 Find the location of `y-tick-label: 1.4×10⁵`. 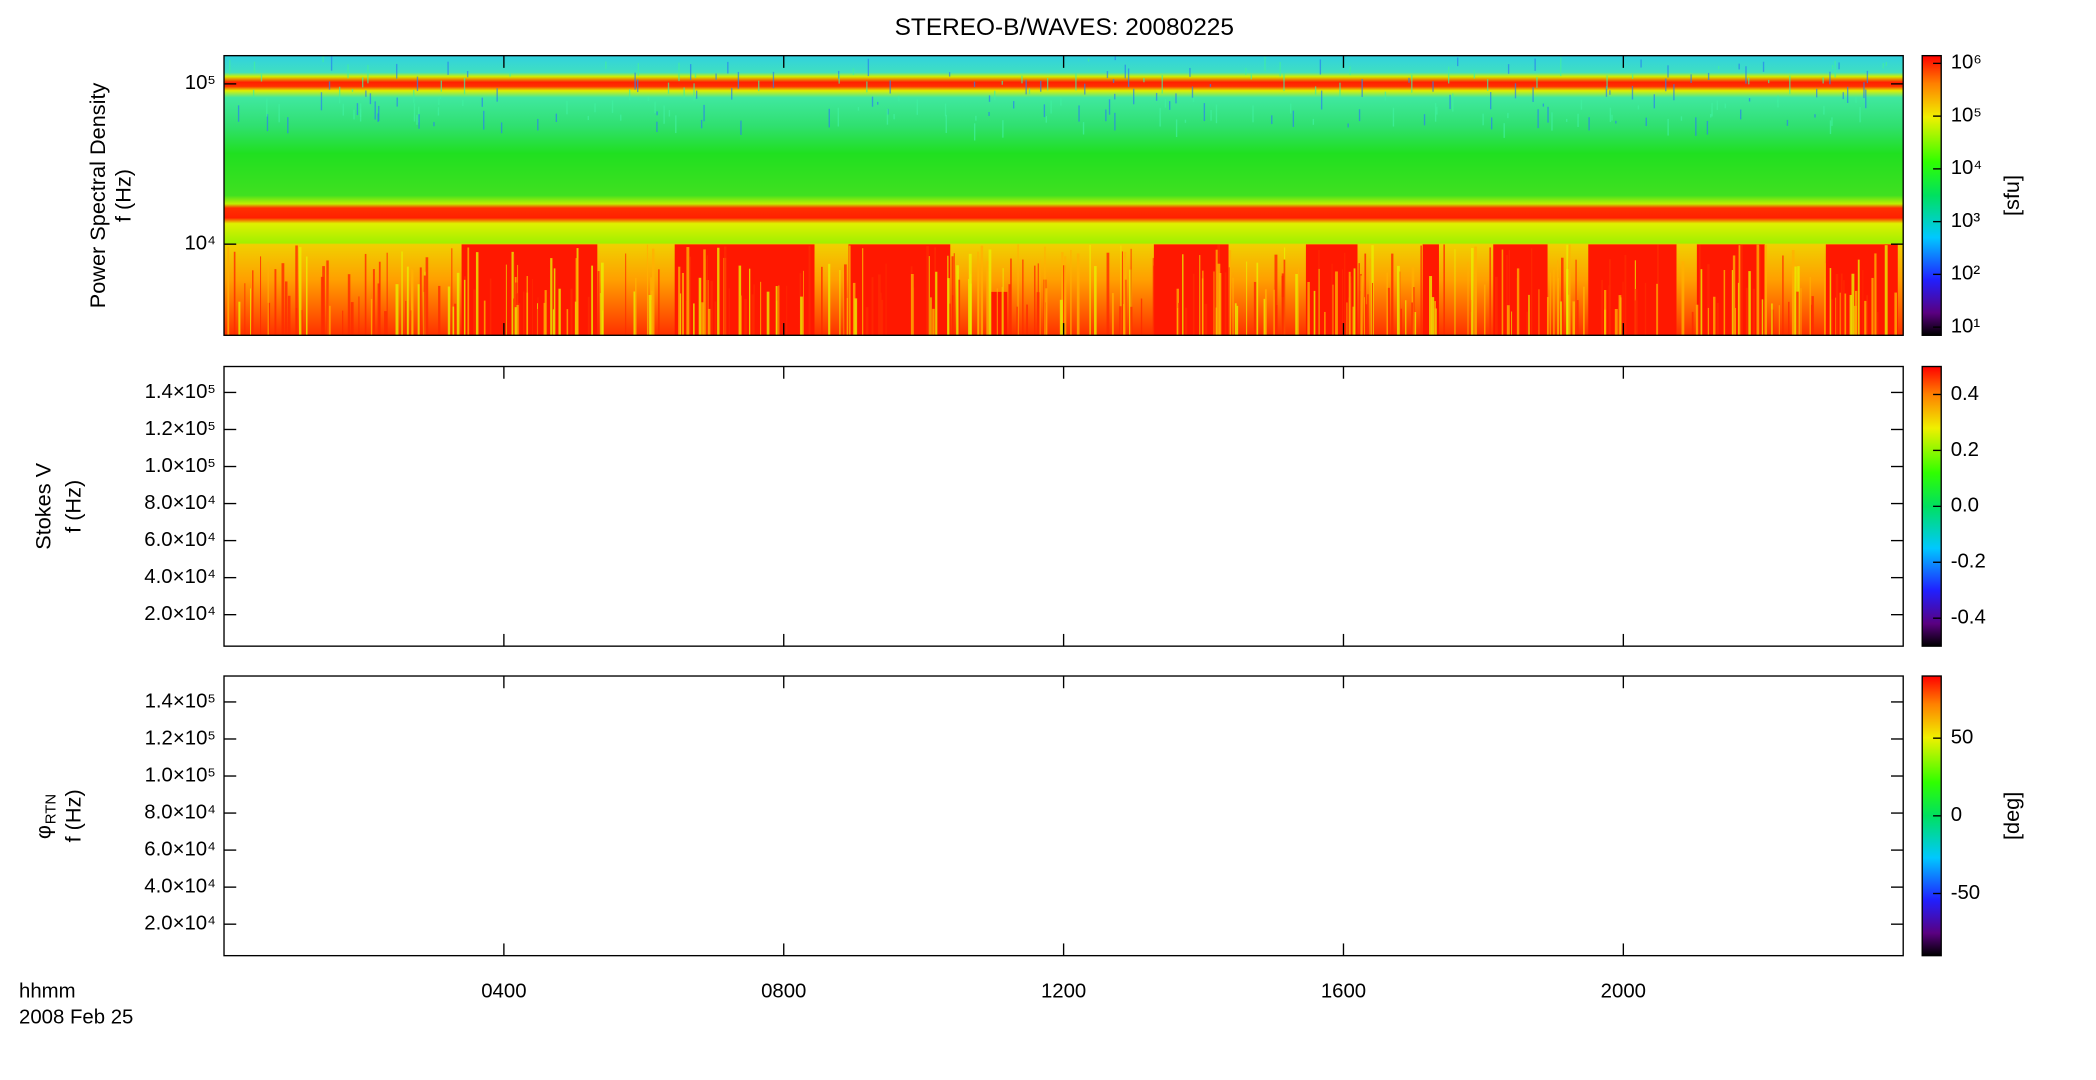

y-tick-label: 1.4×10⁵ is located at coordinates (180, 392).